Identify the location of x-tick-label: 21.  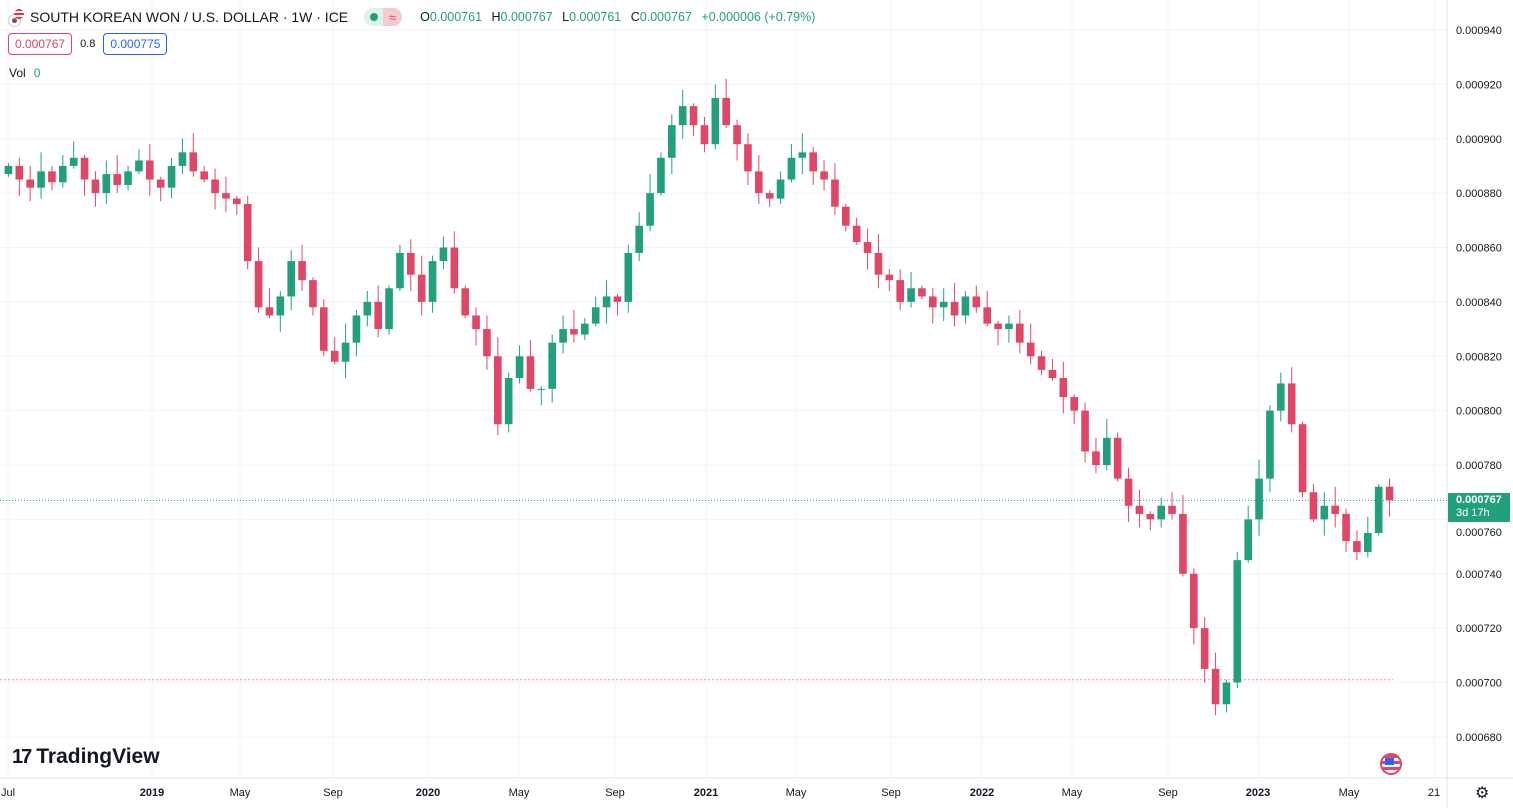
(1434, 793).